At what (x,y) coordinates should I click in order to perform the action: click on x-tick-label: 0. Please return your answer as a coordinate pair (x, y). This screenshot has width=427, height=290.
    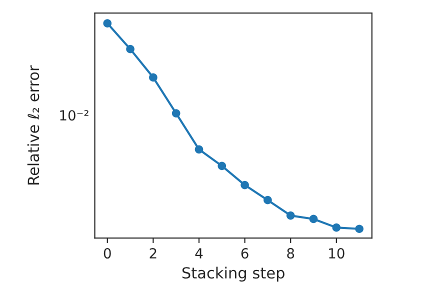
    Looking at the image, I should click on (107, 253).